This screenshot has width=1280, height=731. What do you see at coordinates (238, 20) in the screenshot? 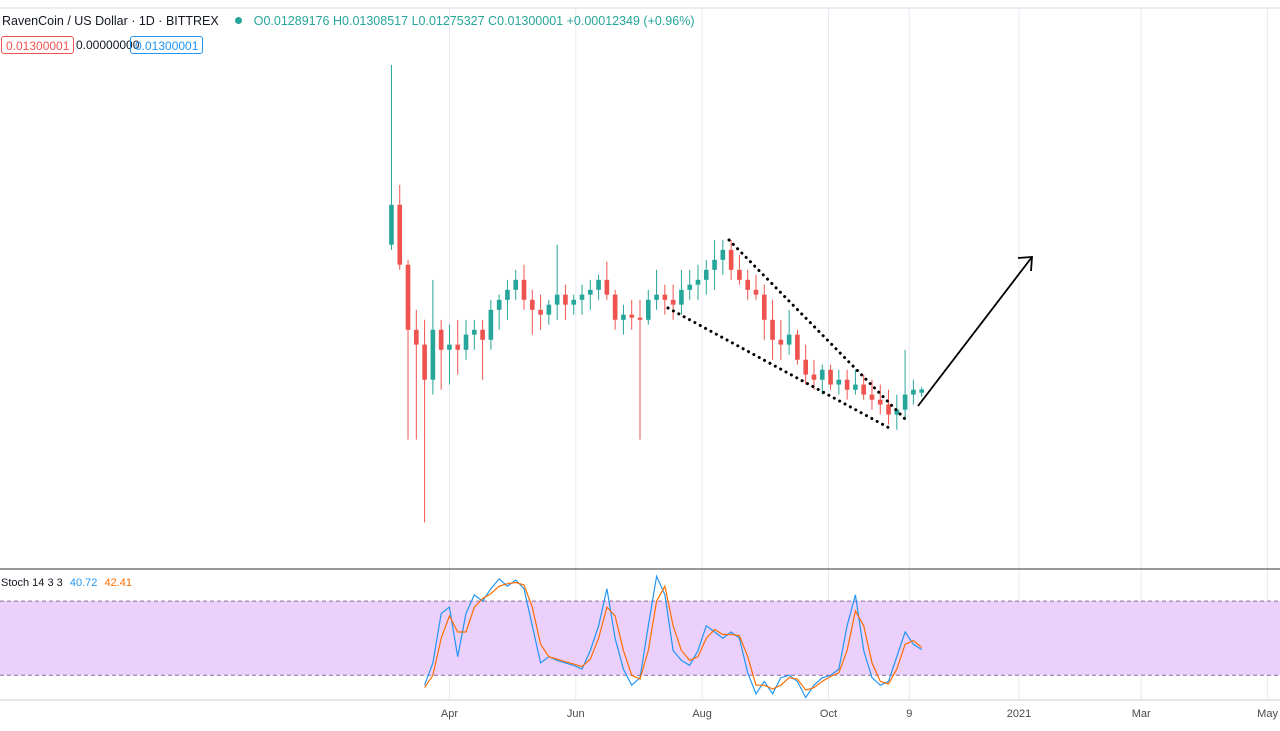
I see `status-dot` at bounding box center [238, 20].